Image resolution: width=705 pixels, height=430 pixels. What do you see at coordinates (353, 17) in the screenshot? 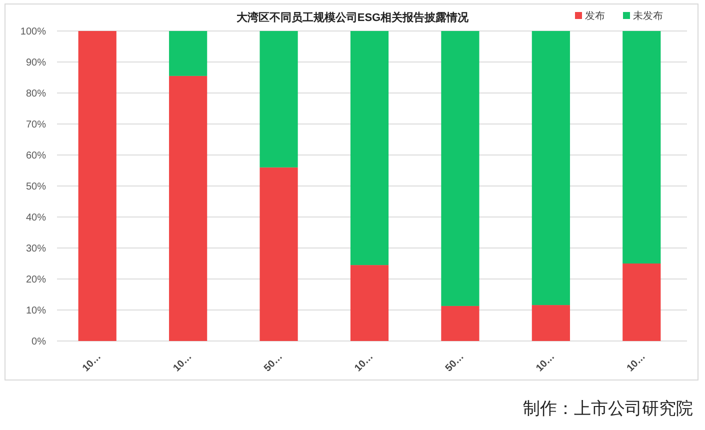
I see `chart-title: 大湾区不同员工规模公司ESG相关报告披露情况` at bounding box center [353, 17].